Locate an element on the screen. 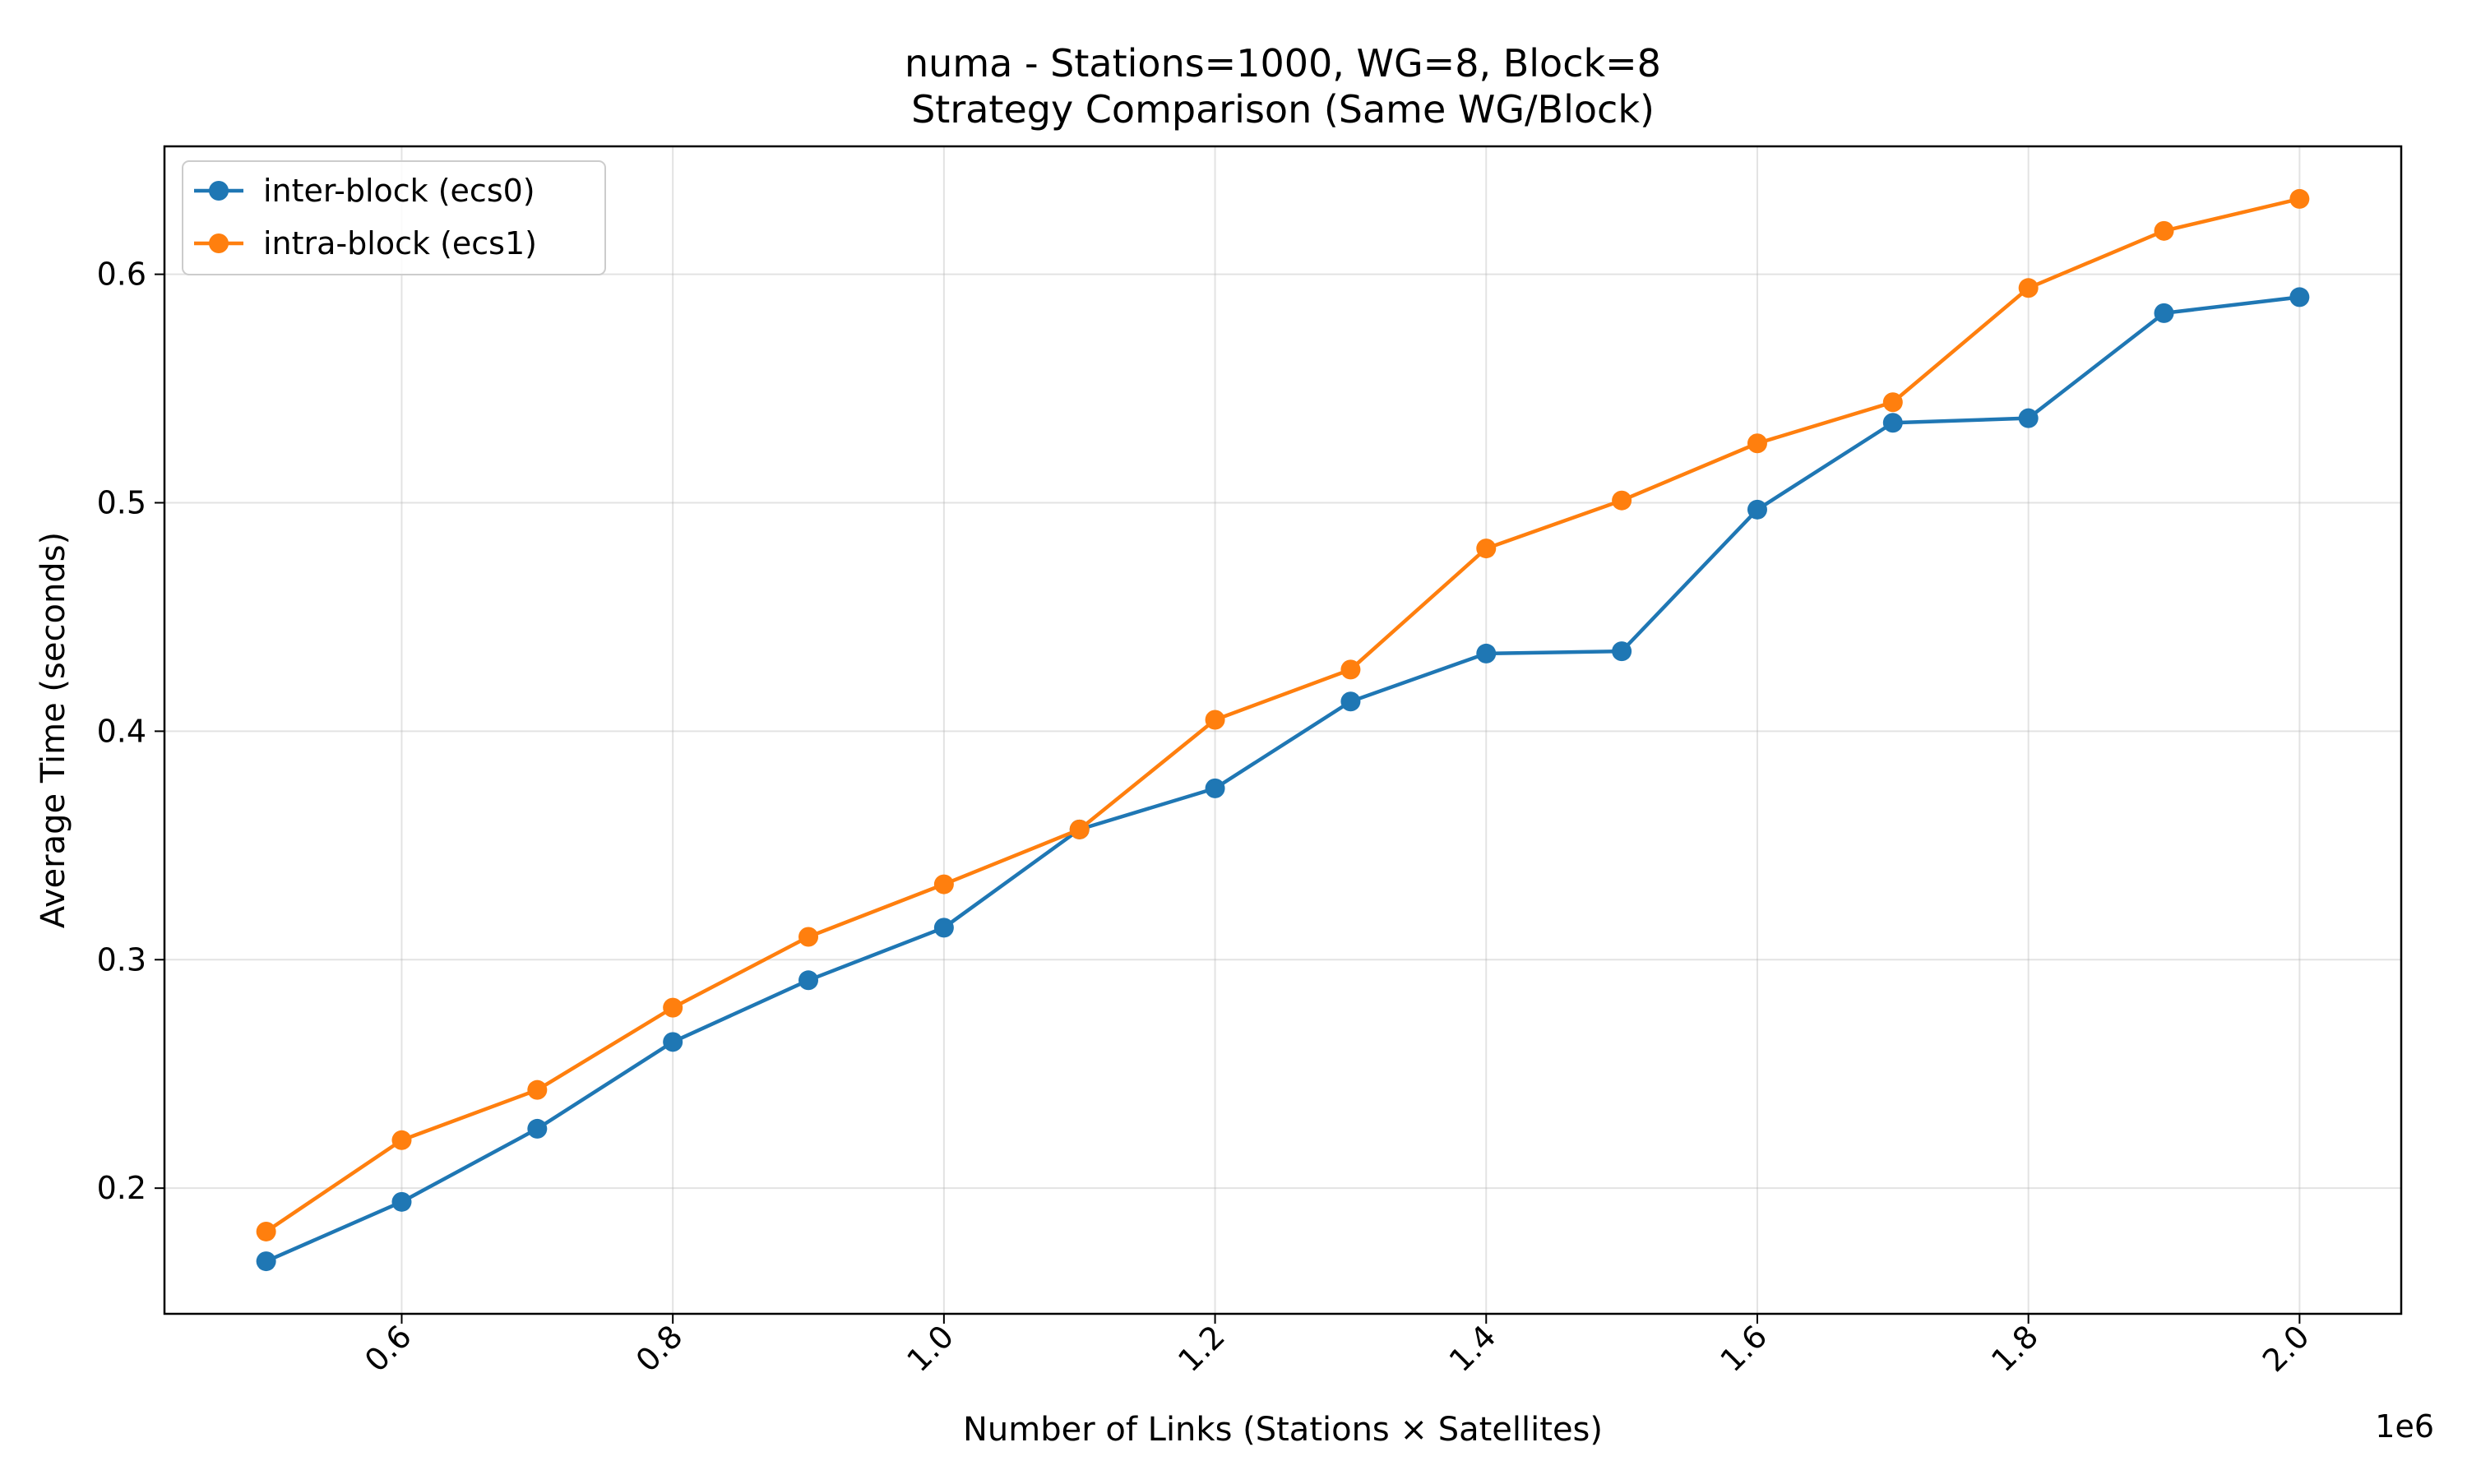 The image size is (2467, 1484). x-tick-label: 1.4 is located at coordinates (1472, 1349).